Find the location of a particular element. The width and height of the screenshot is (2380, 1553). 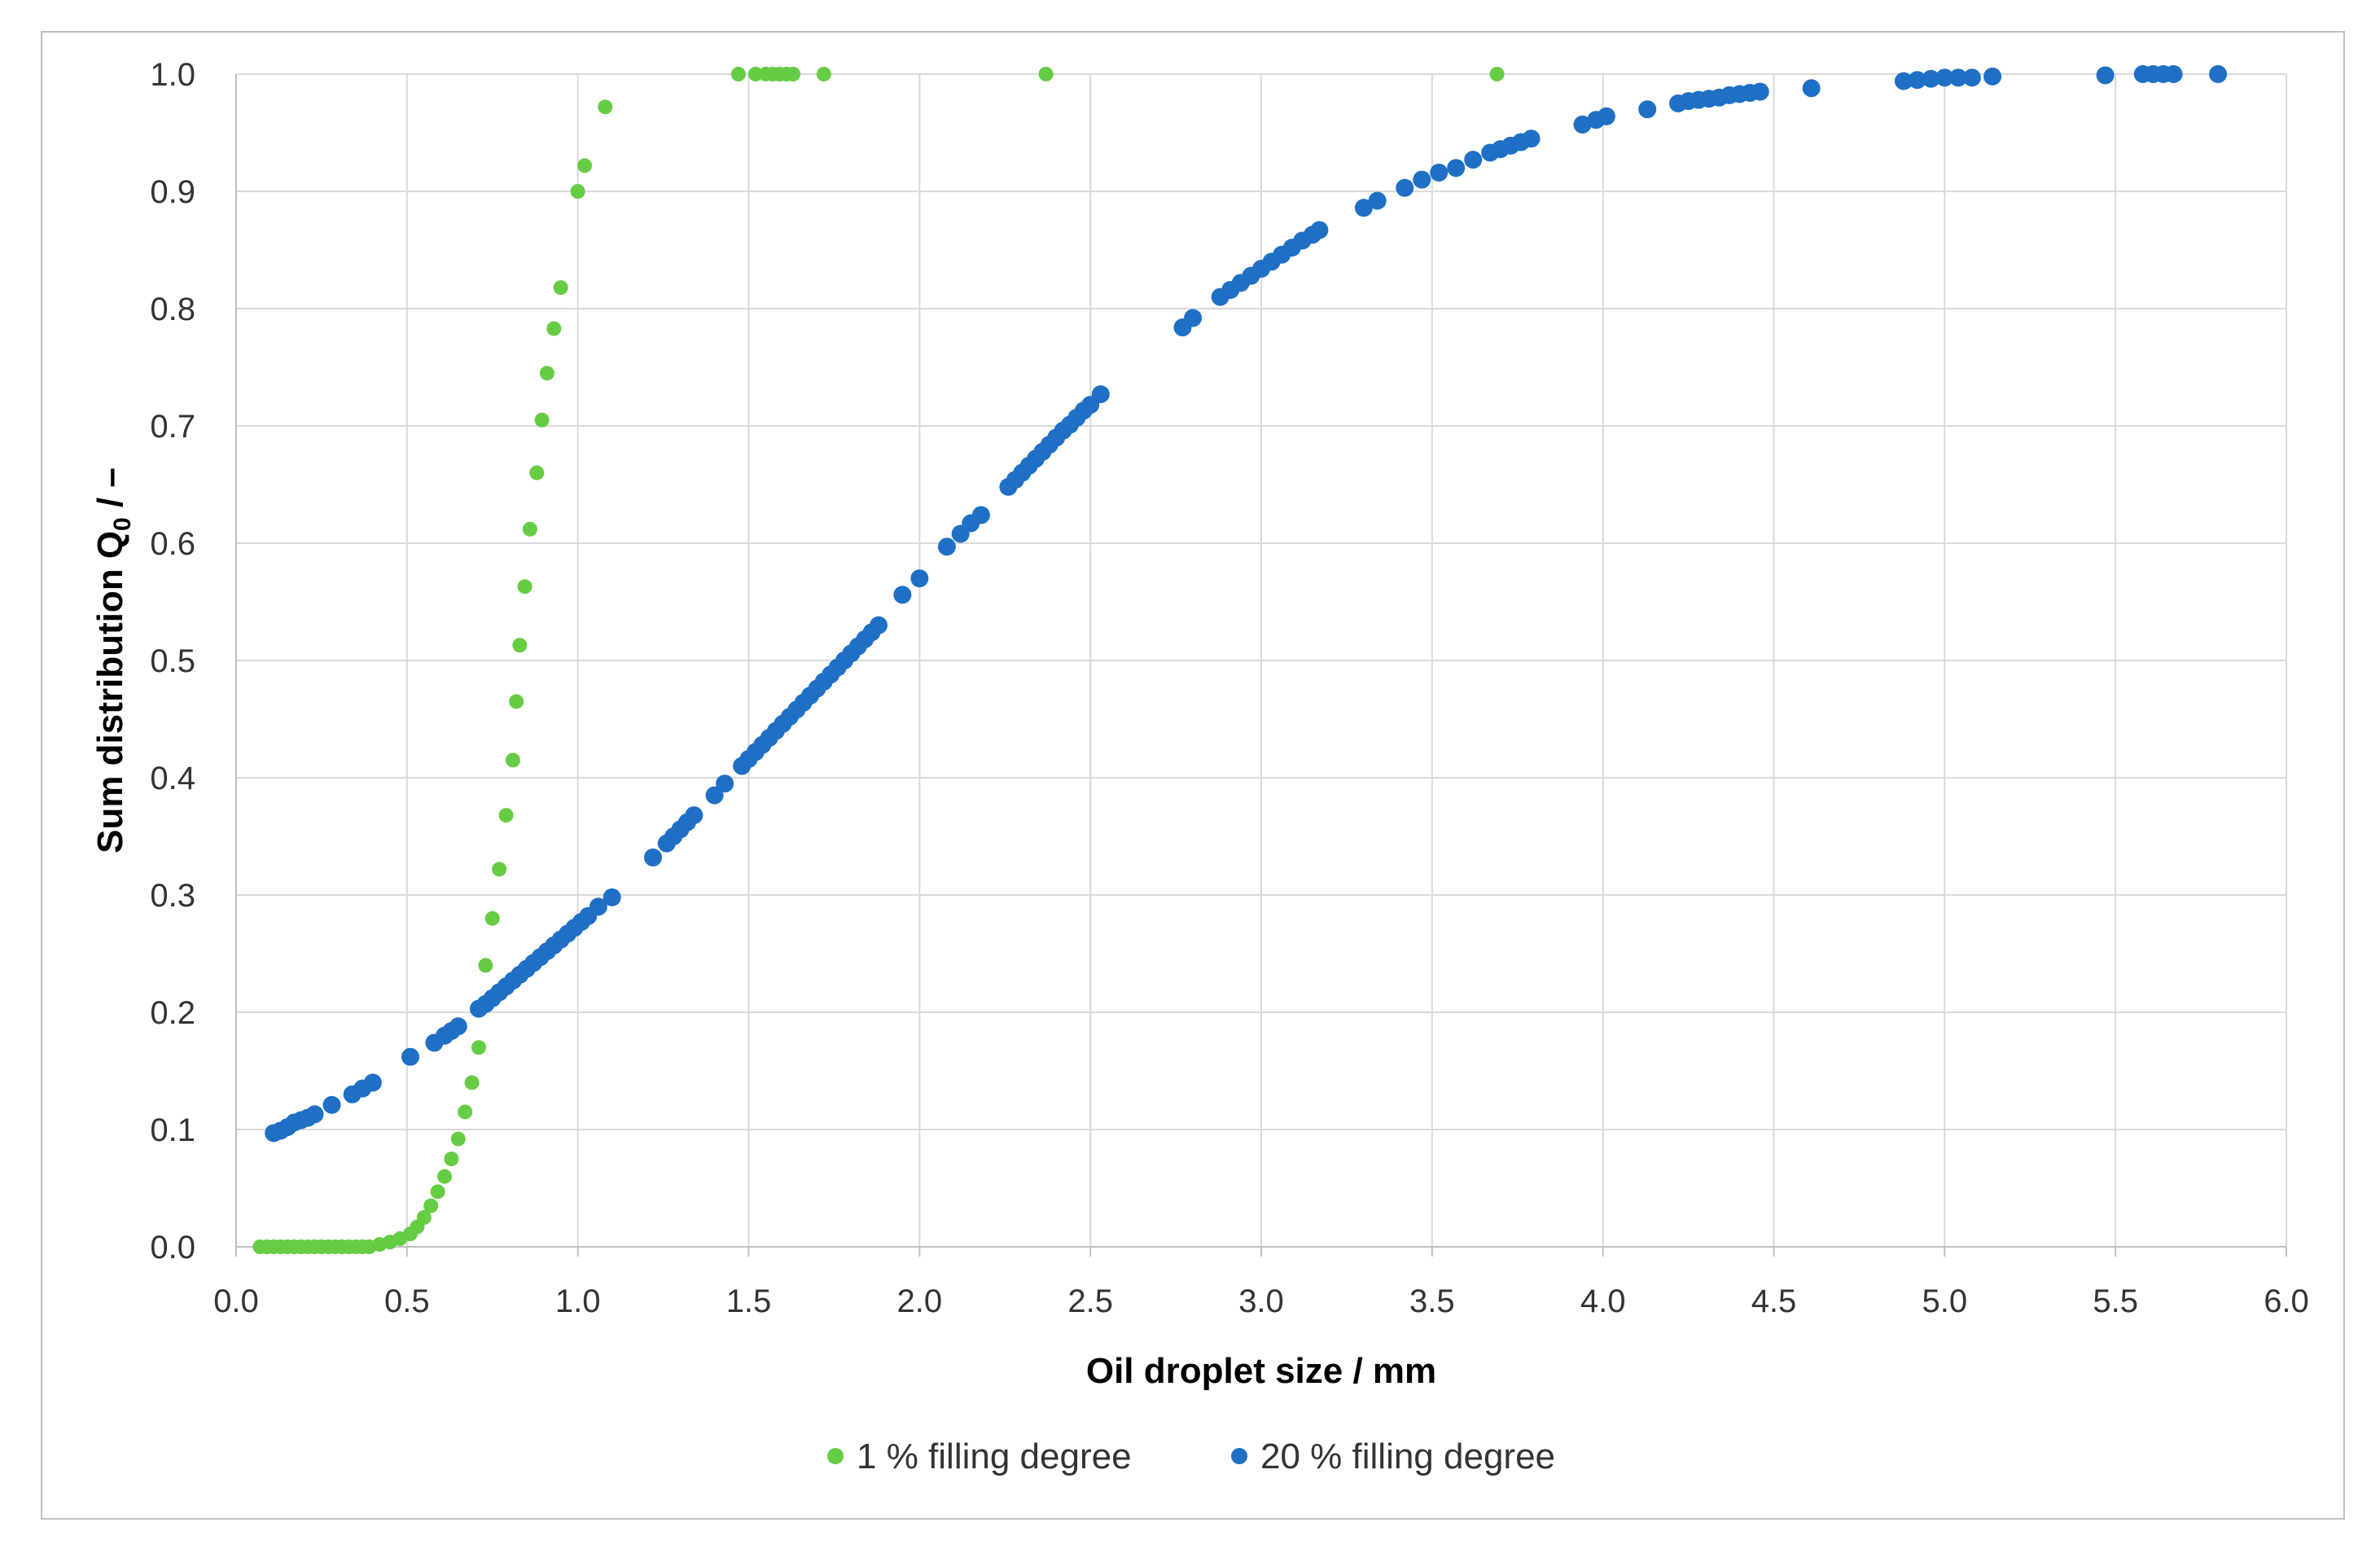

y-tick-label: 0.6 is located at coordinates (172, 544).